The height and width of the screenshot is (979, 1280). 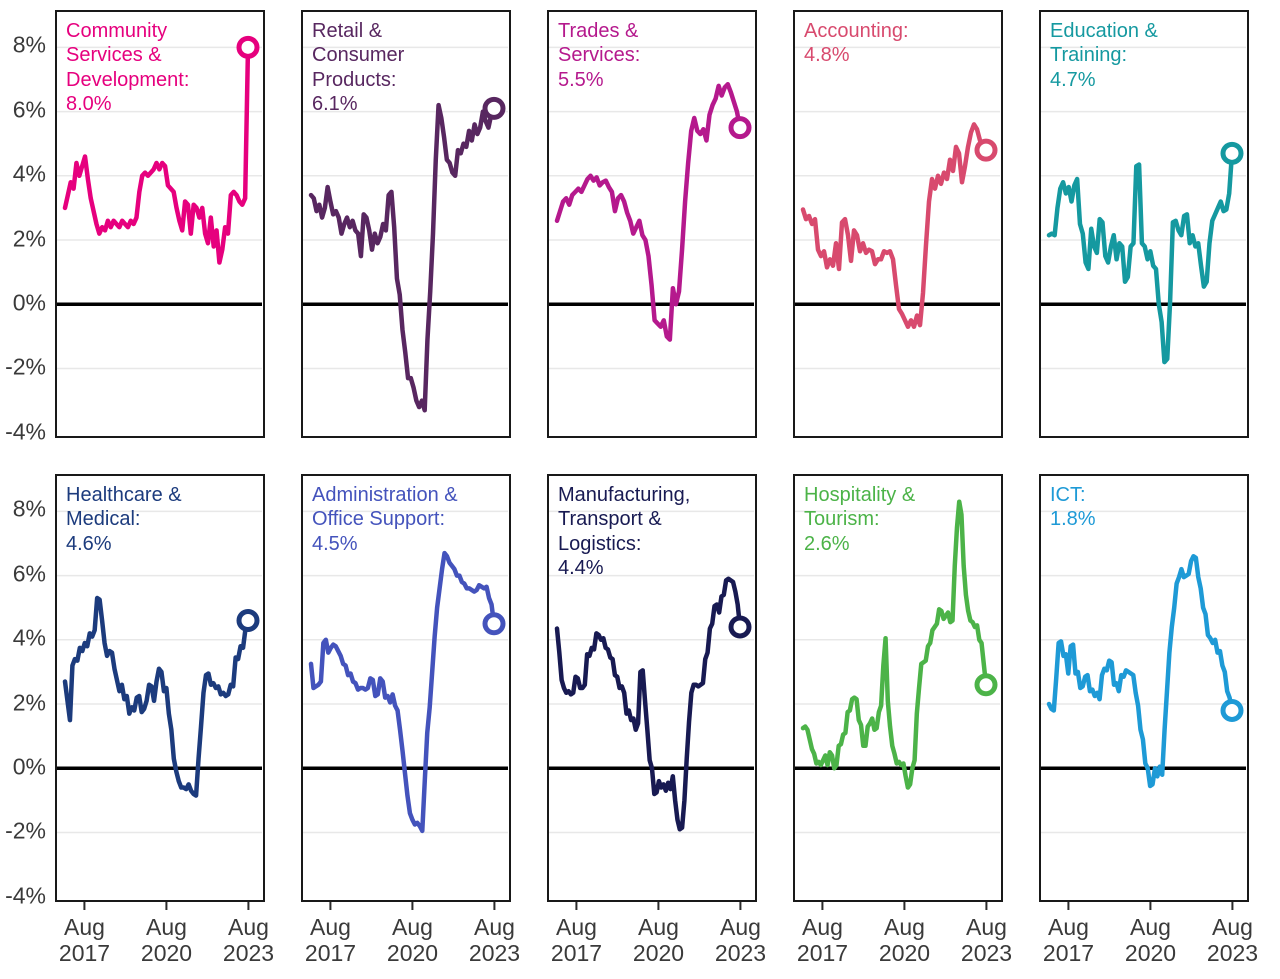 I want to click on panel-title: Accounting: 4.8%, so click(x=881, y=43).